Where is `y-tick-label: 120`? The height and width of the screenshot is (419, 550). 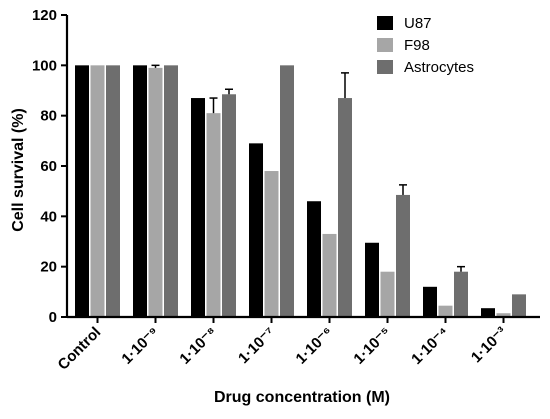 y-tick-label: 120 is located at coordinates (44, 15).